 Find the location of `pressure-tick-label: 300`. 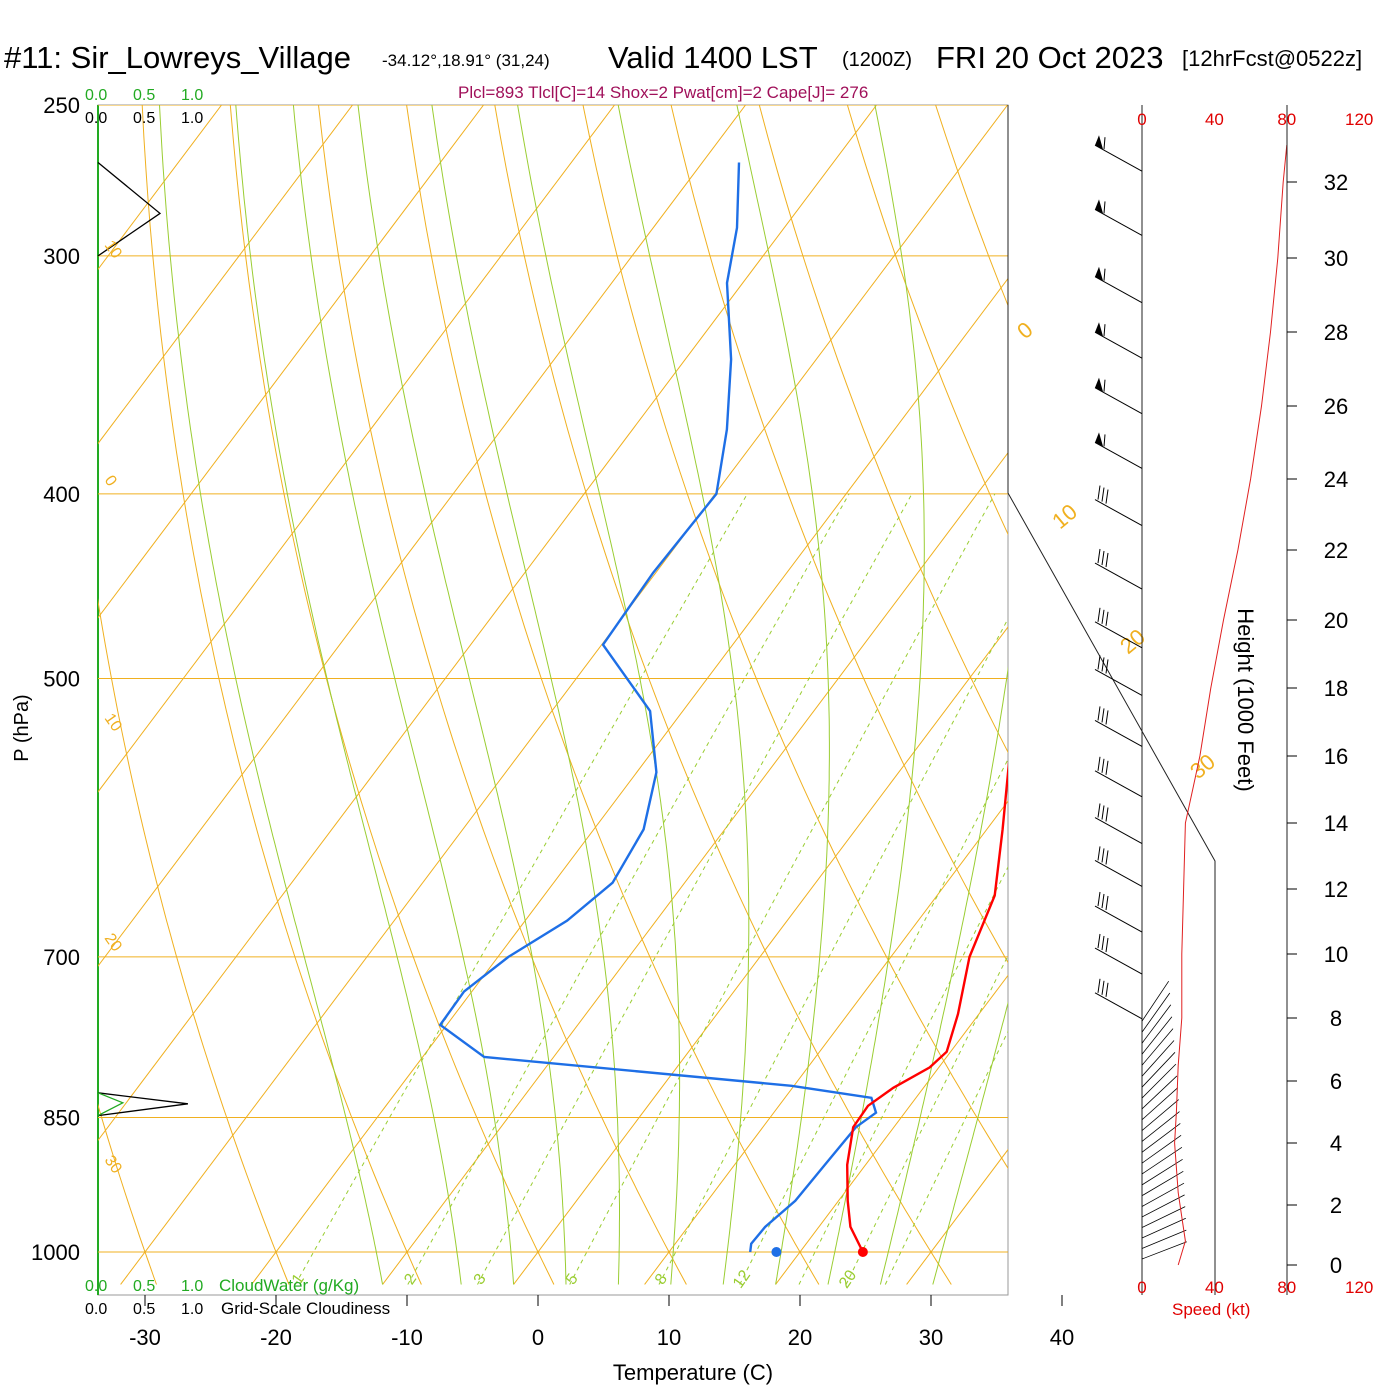

pressure-tick-label: 300 is located at coordinates (61, 256).